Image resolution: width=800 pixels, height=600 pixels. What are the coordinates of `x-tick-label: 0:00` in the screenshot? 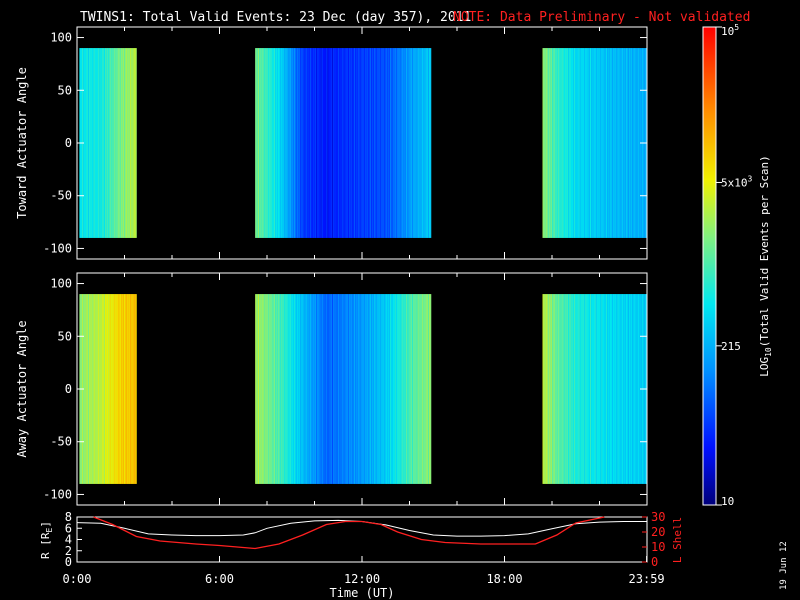 It's located at (77, 579).